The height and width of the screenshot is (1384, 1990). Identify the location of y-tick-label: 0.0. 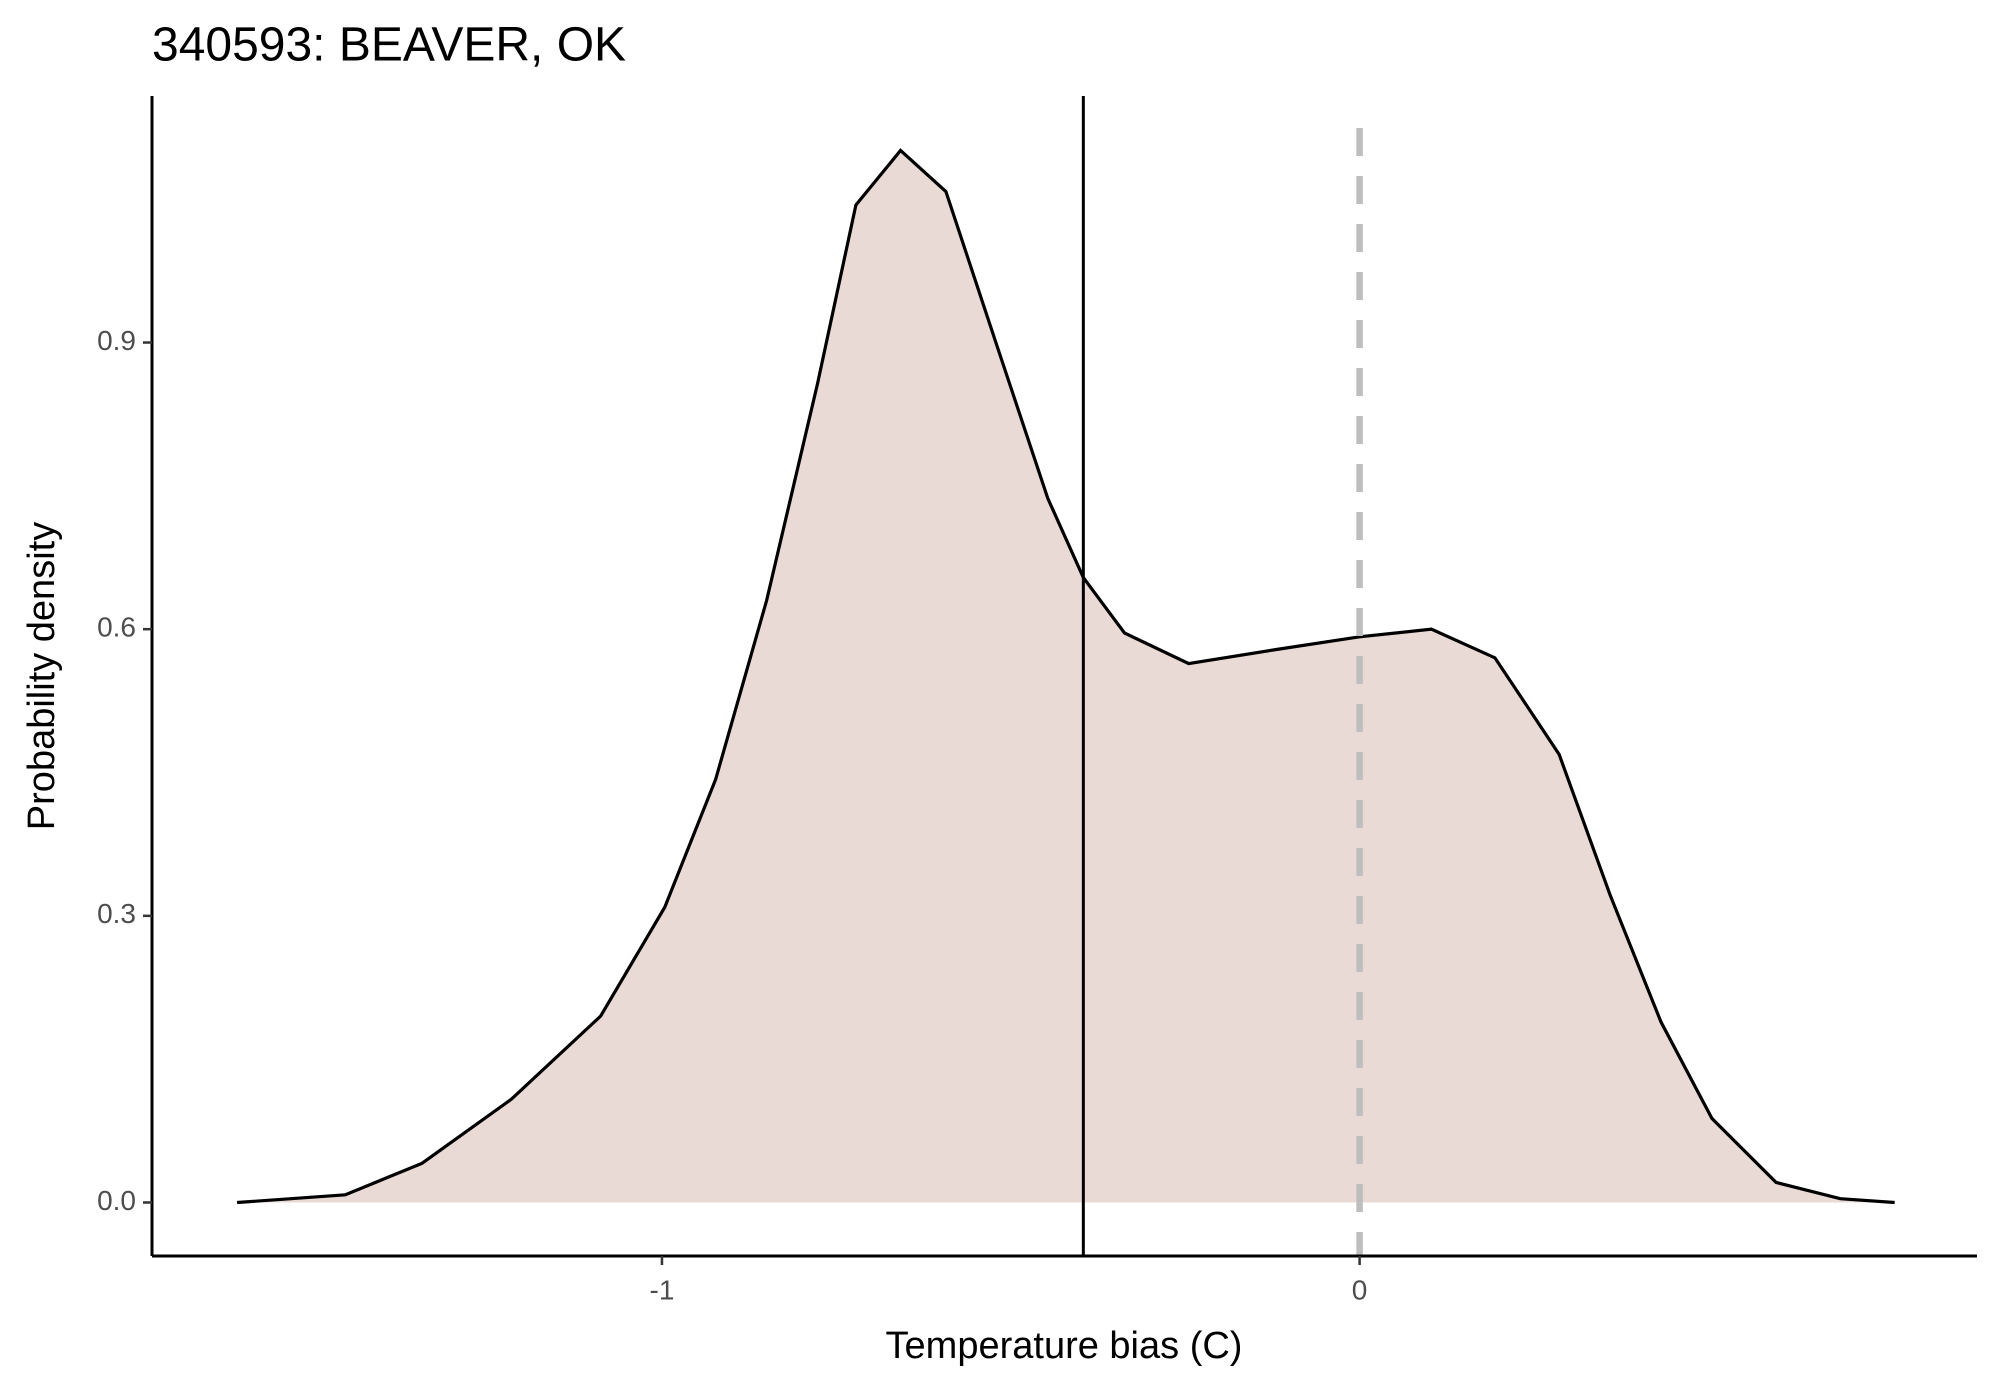
(116, 1200).